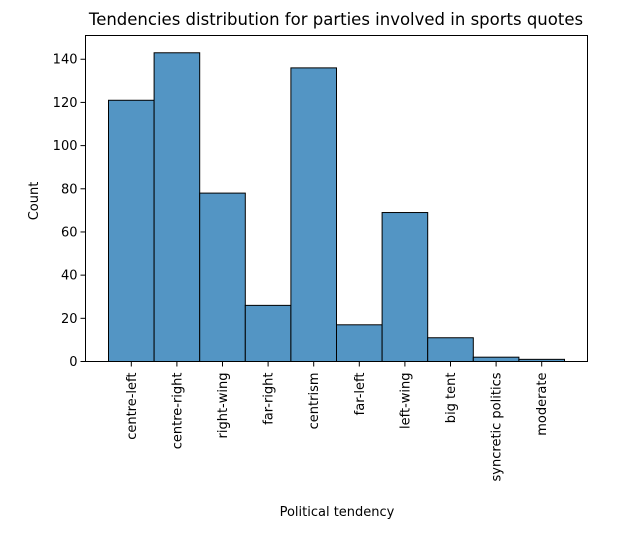 The image size is (624, 535). What do you see at coordinates (223, 406) in the screenshot?
I see `x-tick-label: right-wing` at bounding box center [223, 406].